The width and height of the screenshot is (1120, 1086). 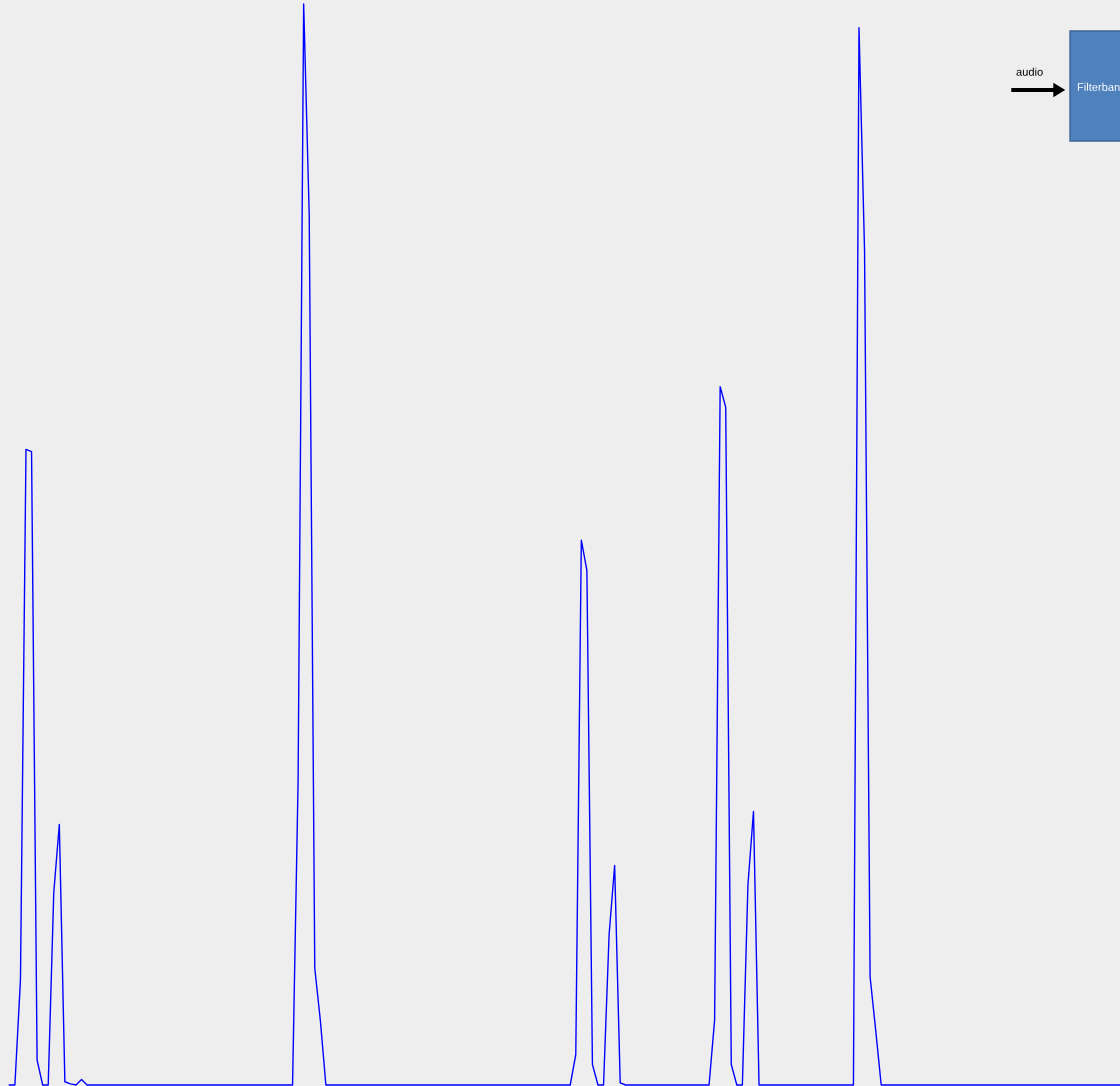 I want to click on annotation: audio, so click(x=1029, y=71).